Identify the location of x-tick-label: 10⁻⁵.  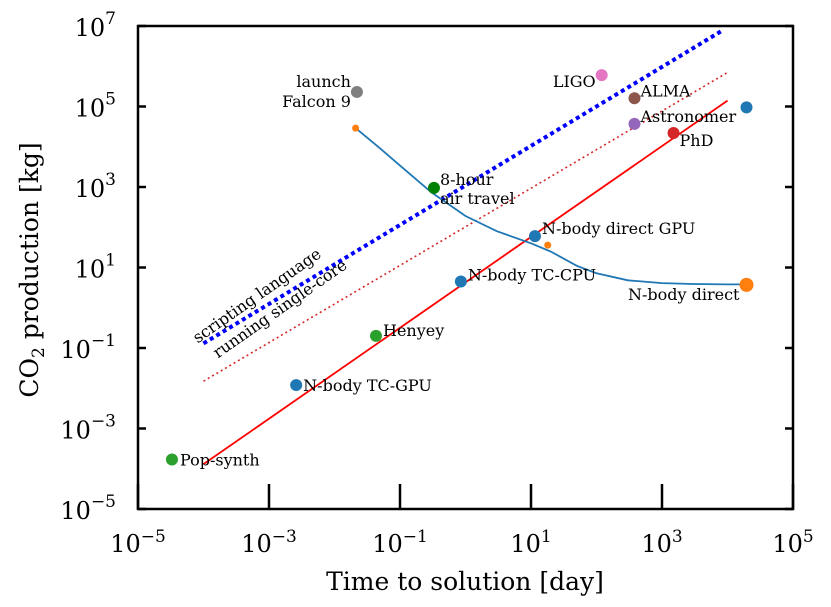
(138, 542).